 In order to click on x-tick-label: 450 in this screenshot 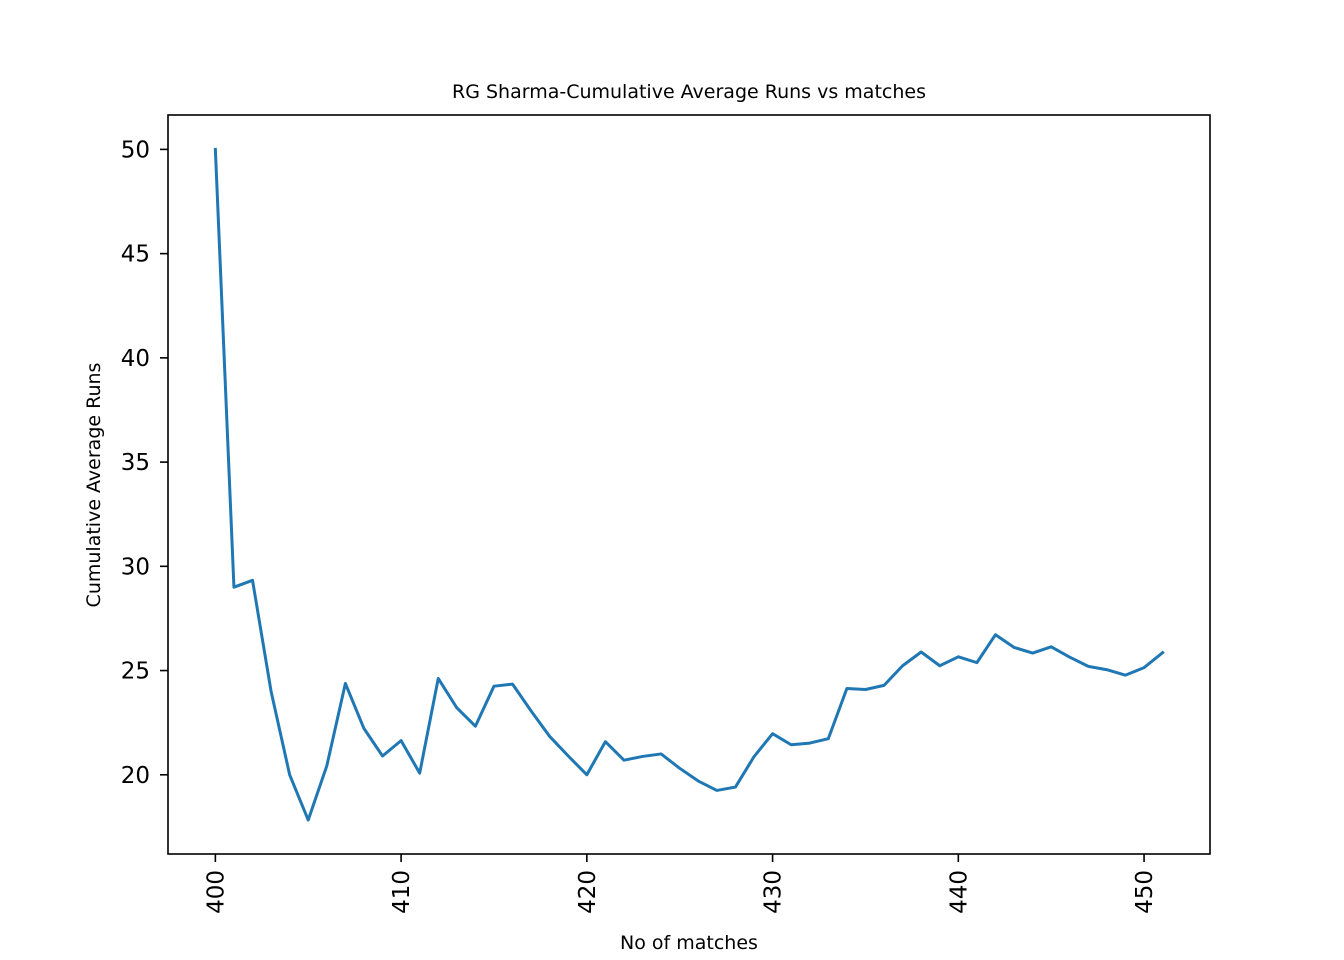, I will do `click(1145, 892)`.